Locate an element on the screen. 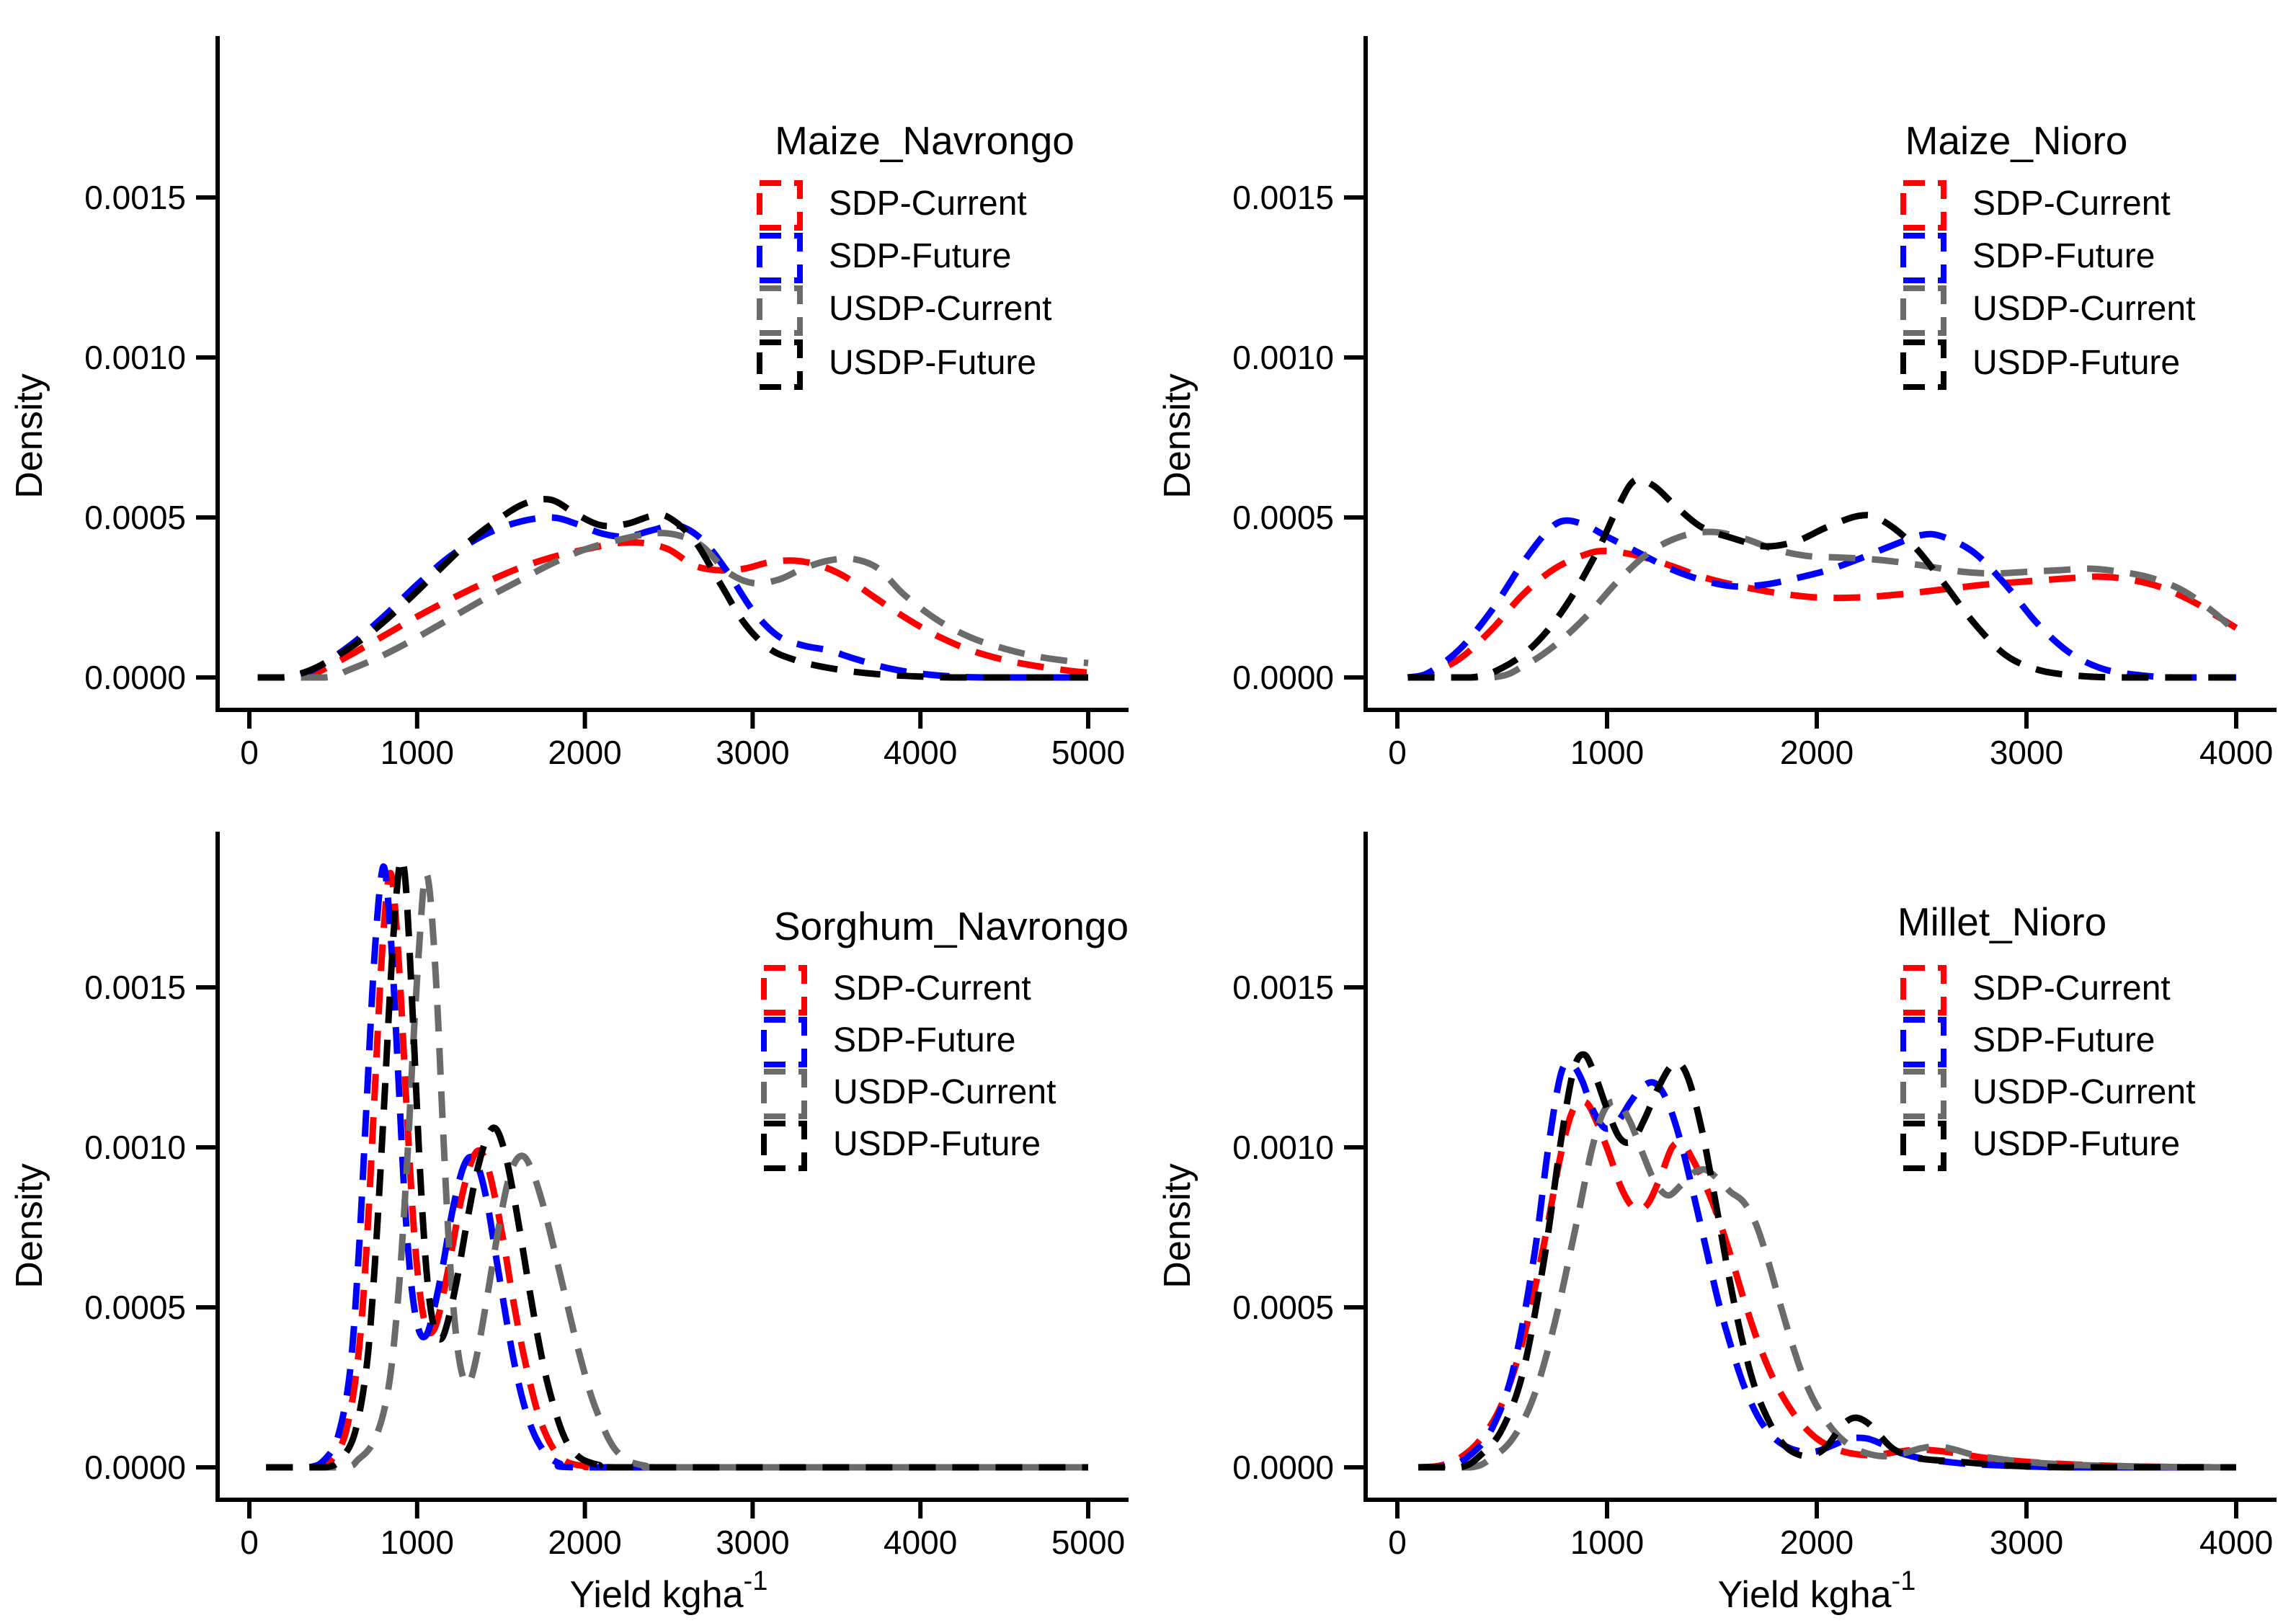 The width and height of the screenshot is (2296, 1623). legend-title: Sorghum_Navrongo is located at coordinates (951, 926).